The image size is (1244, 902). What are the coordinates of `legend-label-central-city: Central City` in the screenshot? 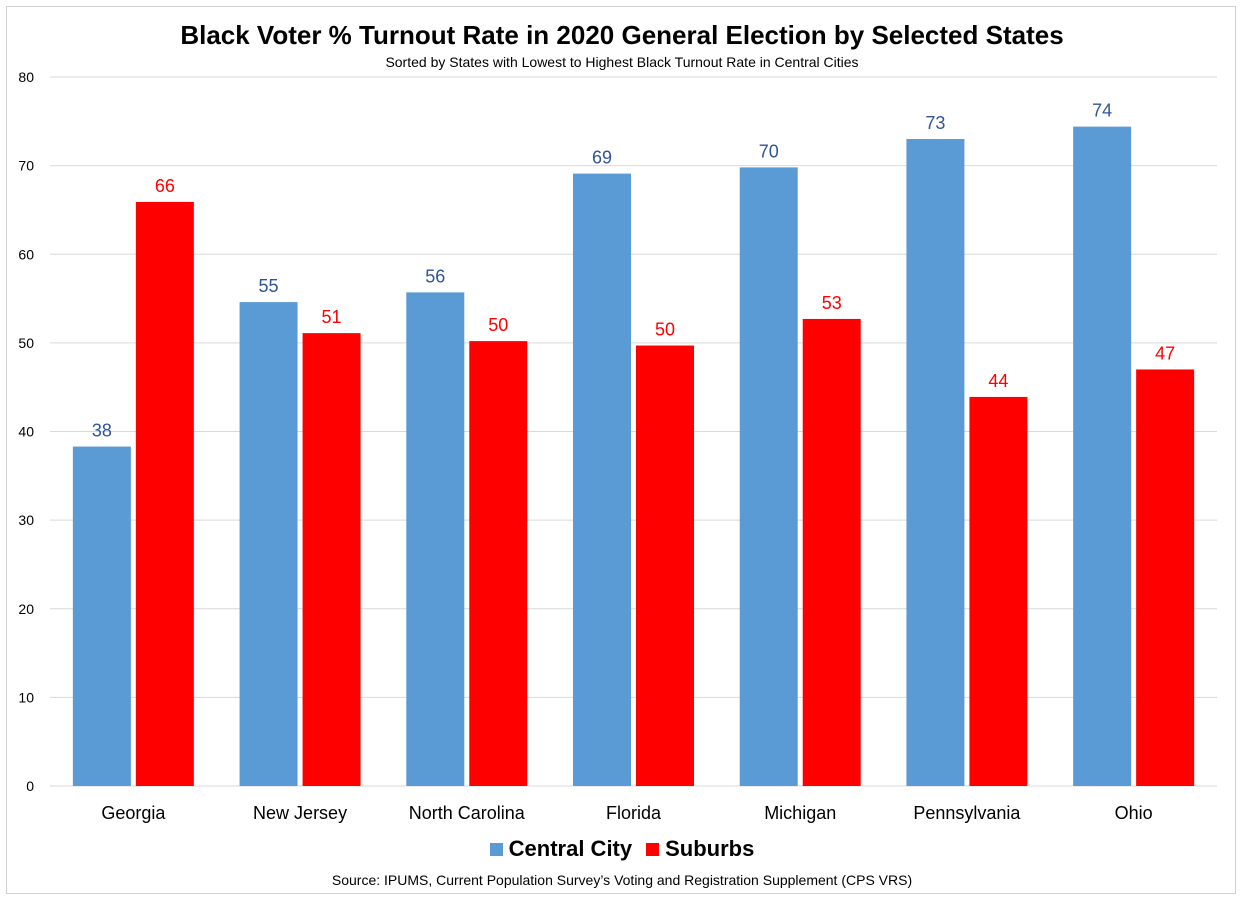 It's located at (570, 848).